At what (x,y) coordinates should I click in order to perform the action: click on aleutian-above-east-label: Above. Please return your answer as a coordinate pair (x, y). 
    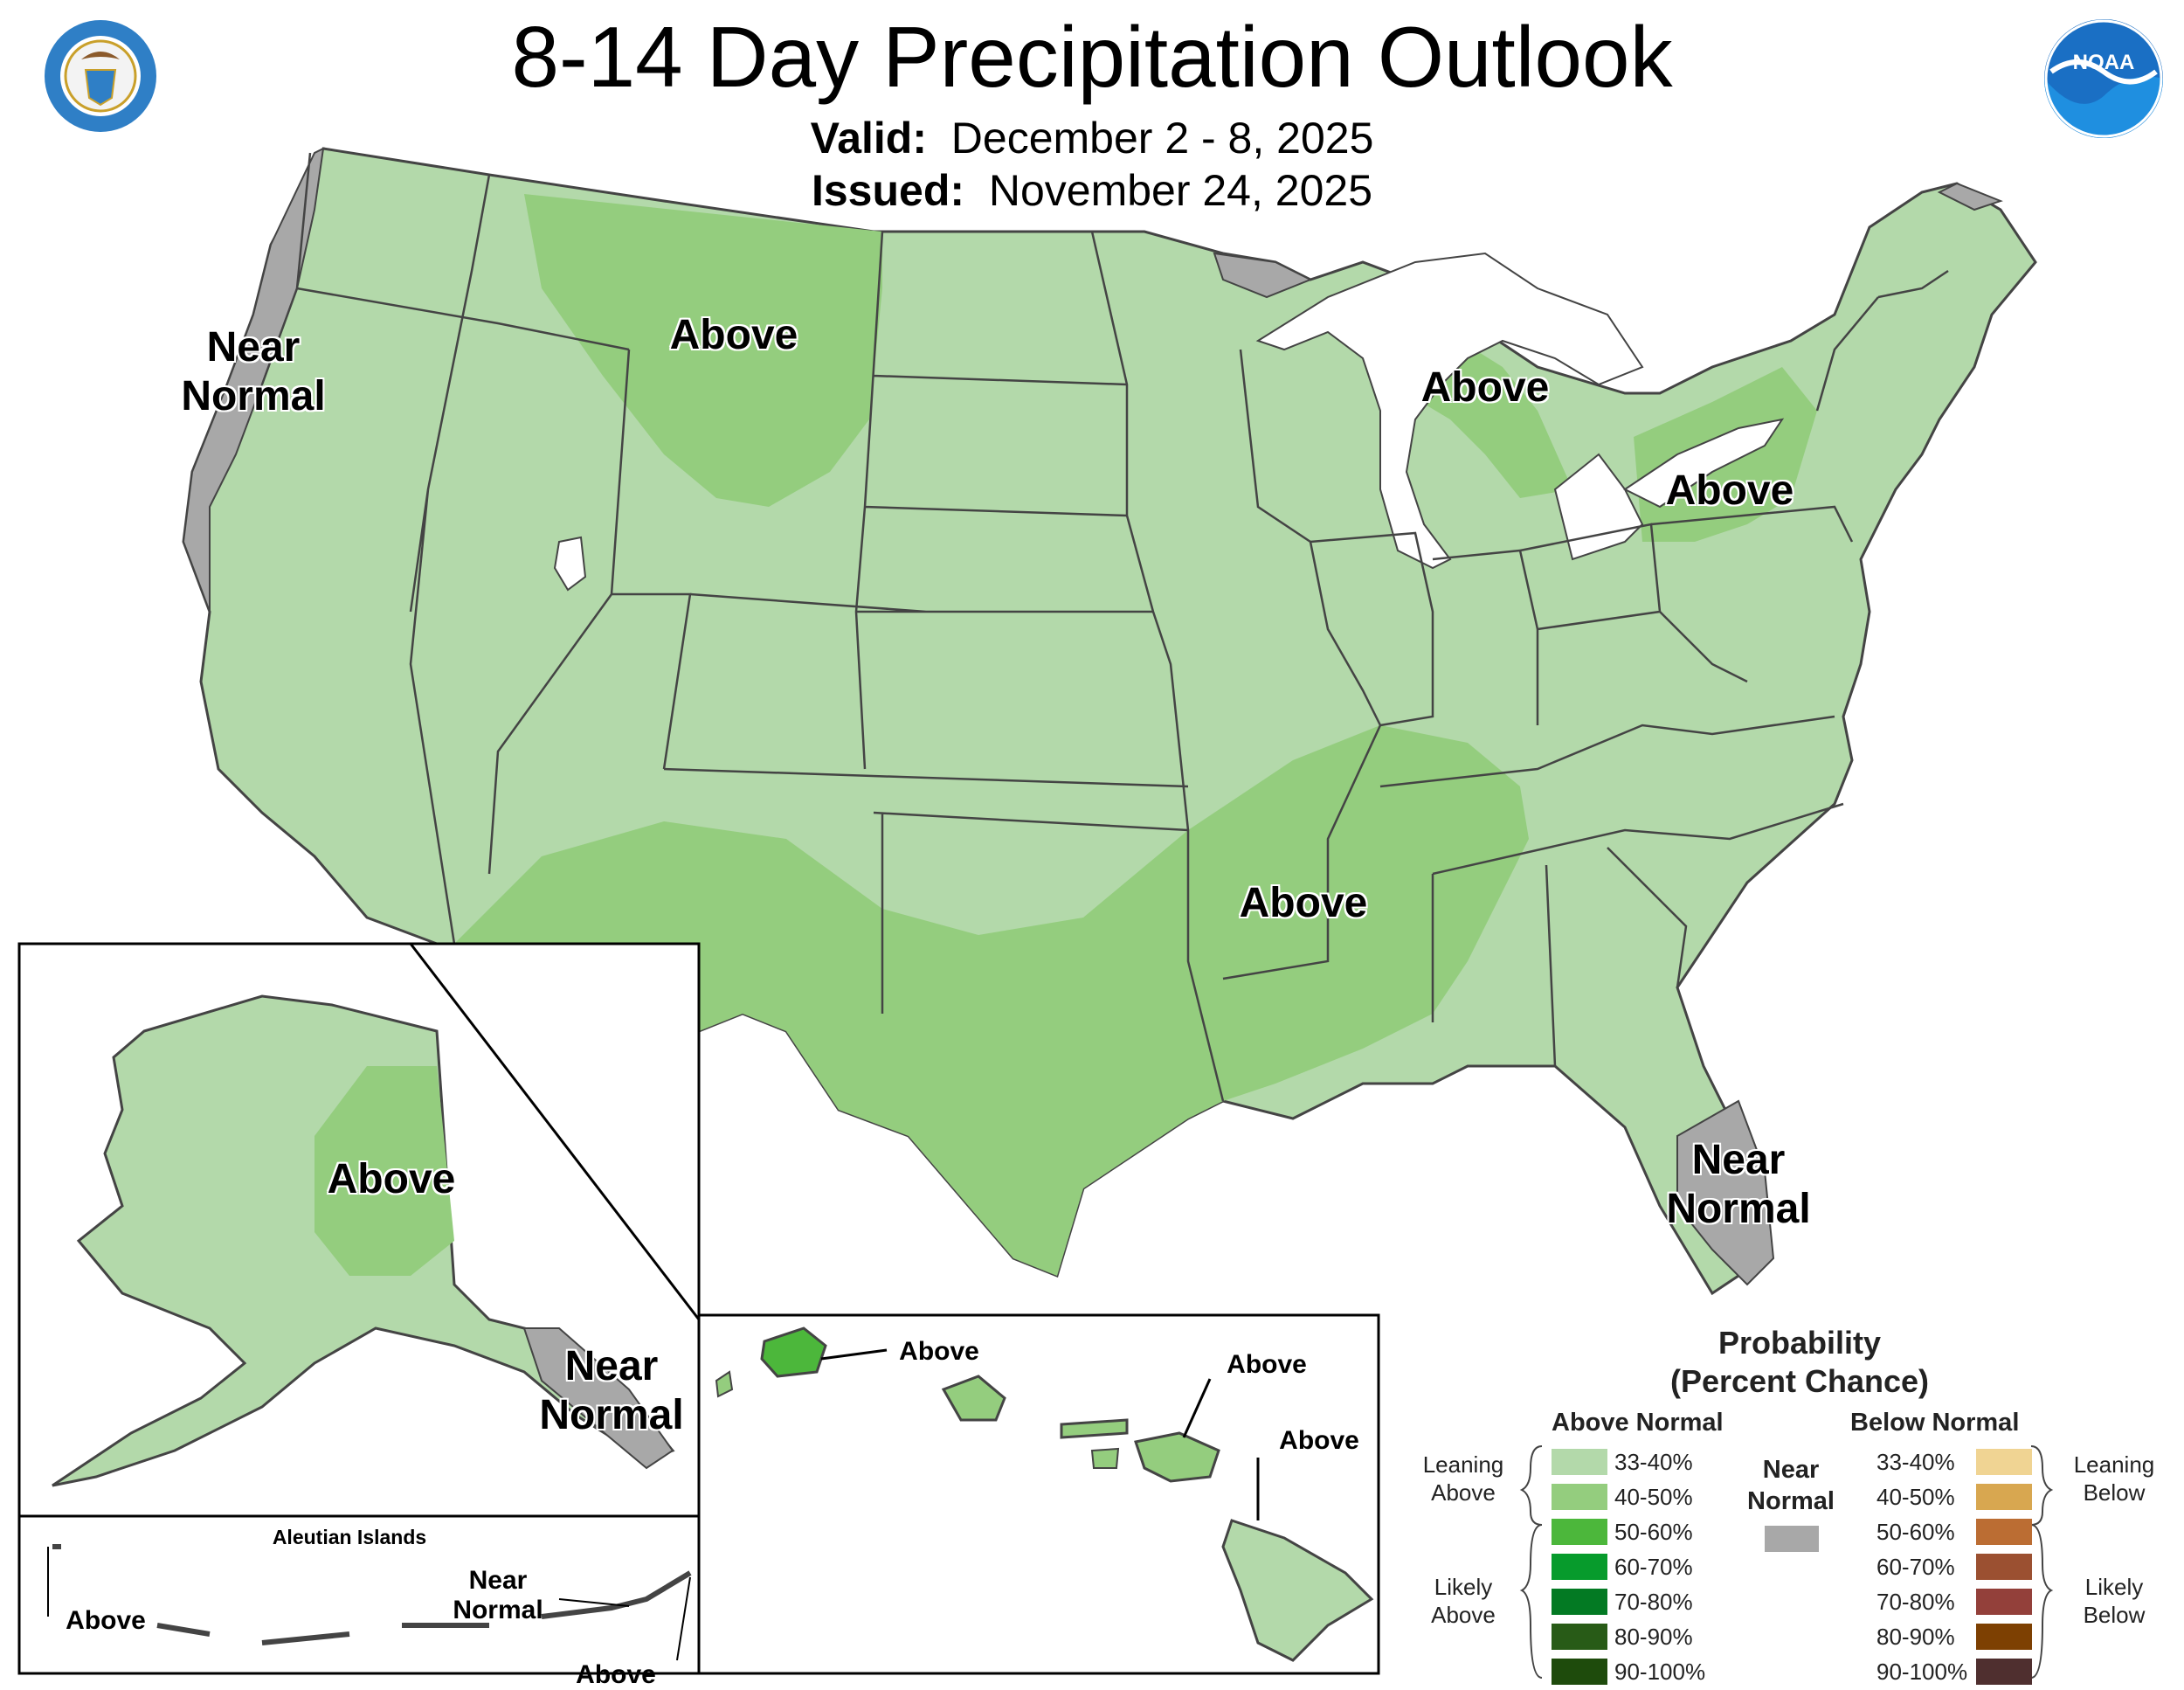
    Looking at the image, I should click on (616, 1674).